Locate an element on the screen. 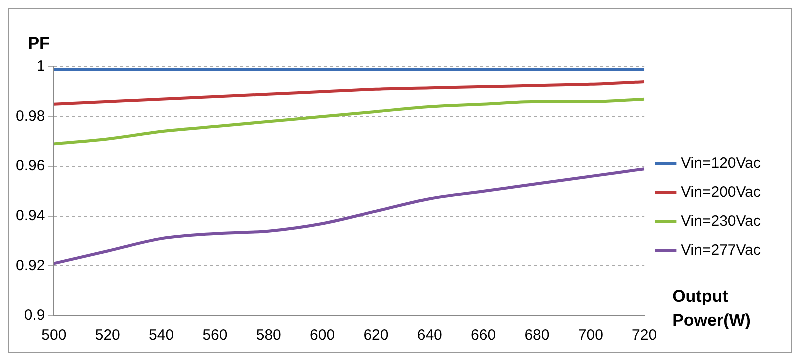 The image size is (800, 361). legend-label: Vin=200Vac is located at coordinates (721, 193).